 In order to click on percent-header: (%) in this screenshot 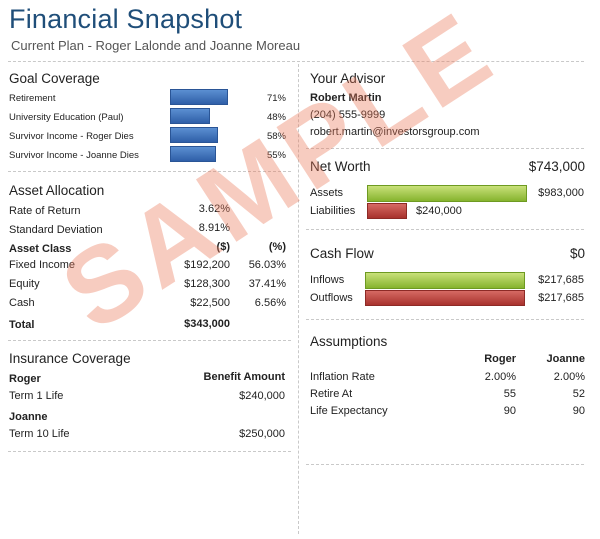, I will do `click(277, 247)`.